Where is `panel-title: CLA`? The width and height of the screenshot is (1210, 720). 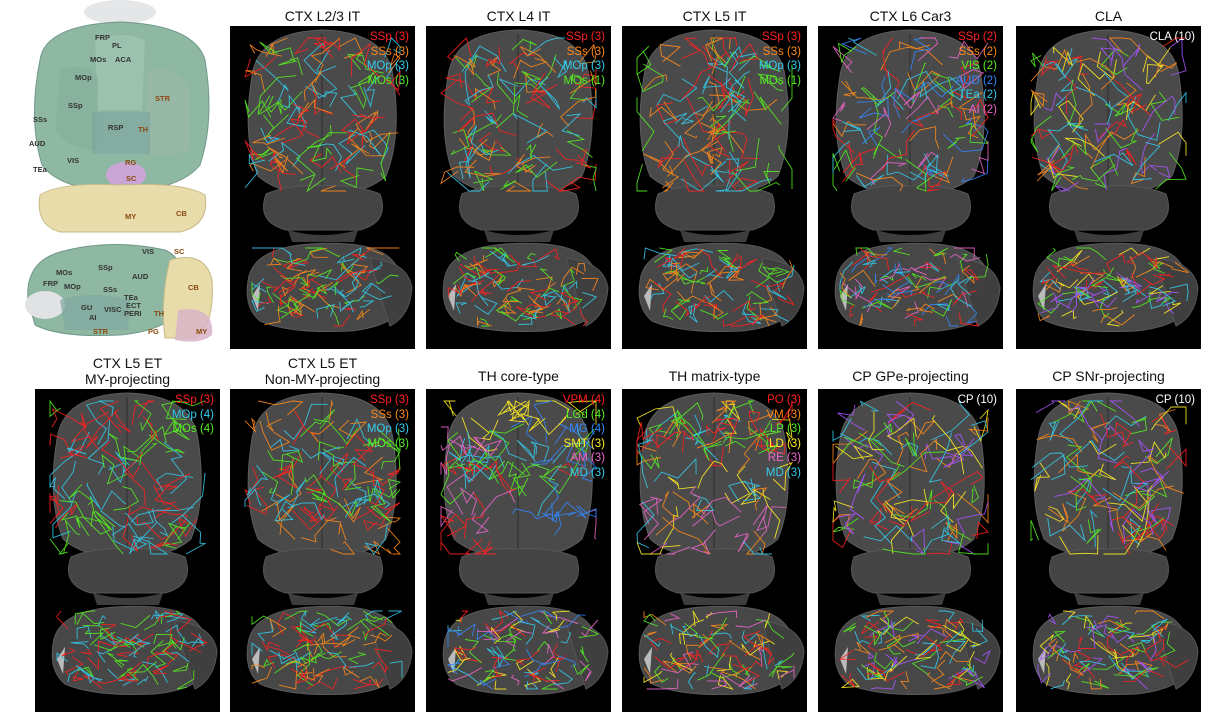 panel-title: CLA is located at coordinates (1108, 16).